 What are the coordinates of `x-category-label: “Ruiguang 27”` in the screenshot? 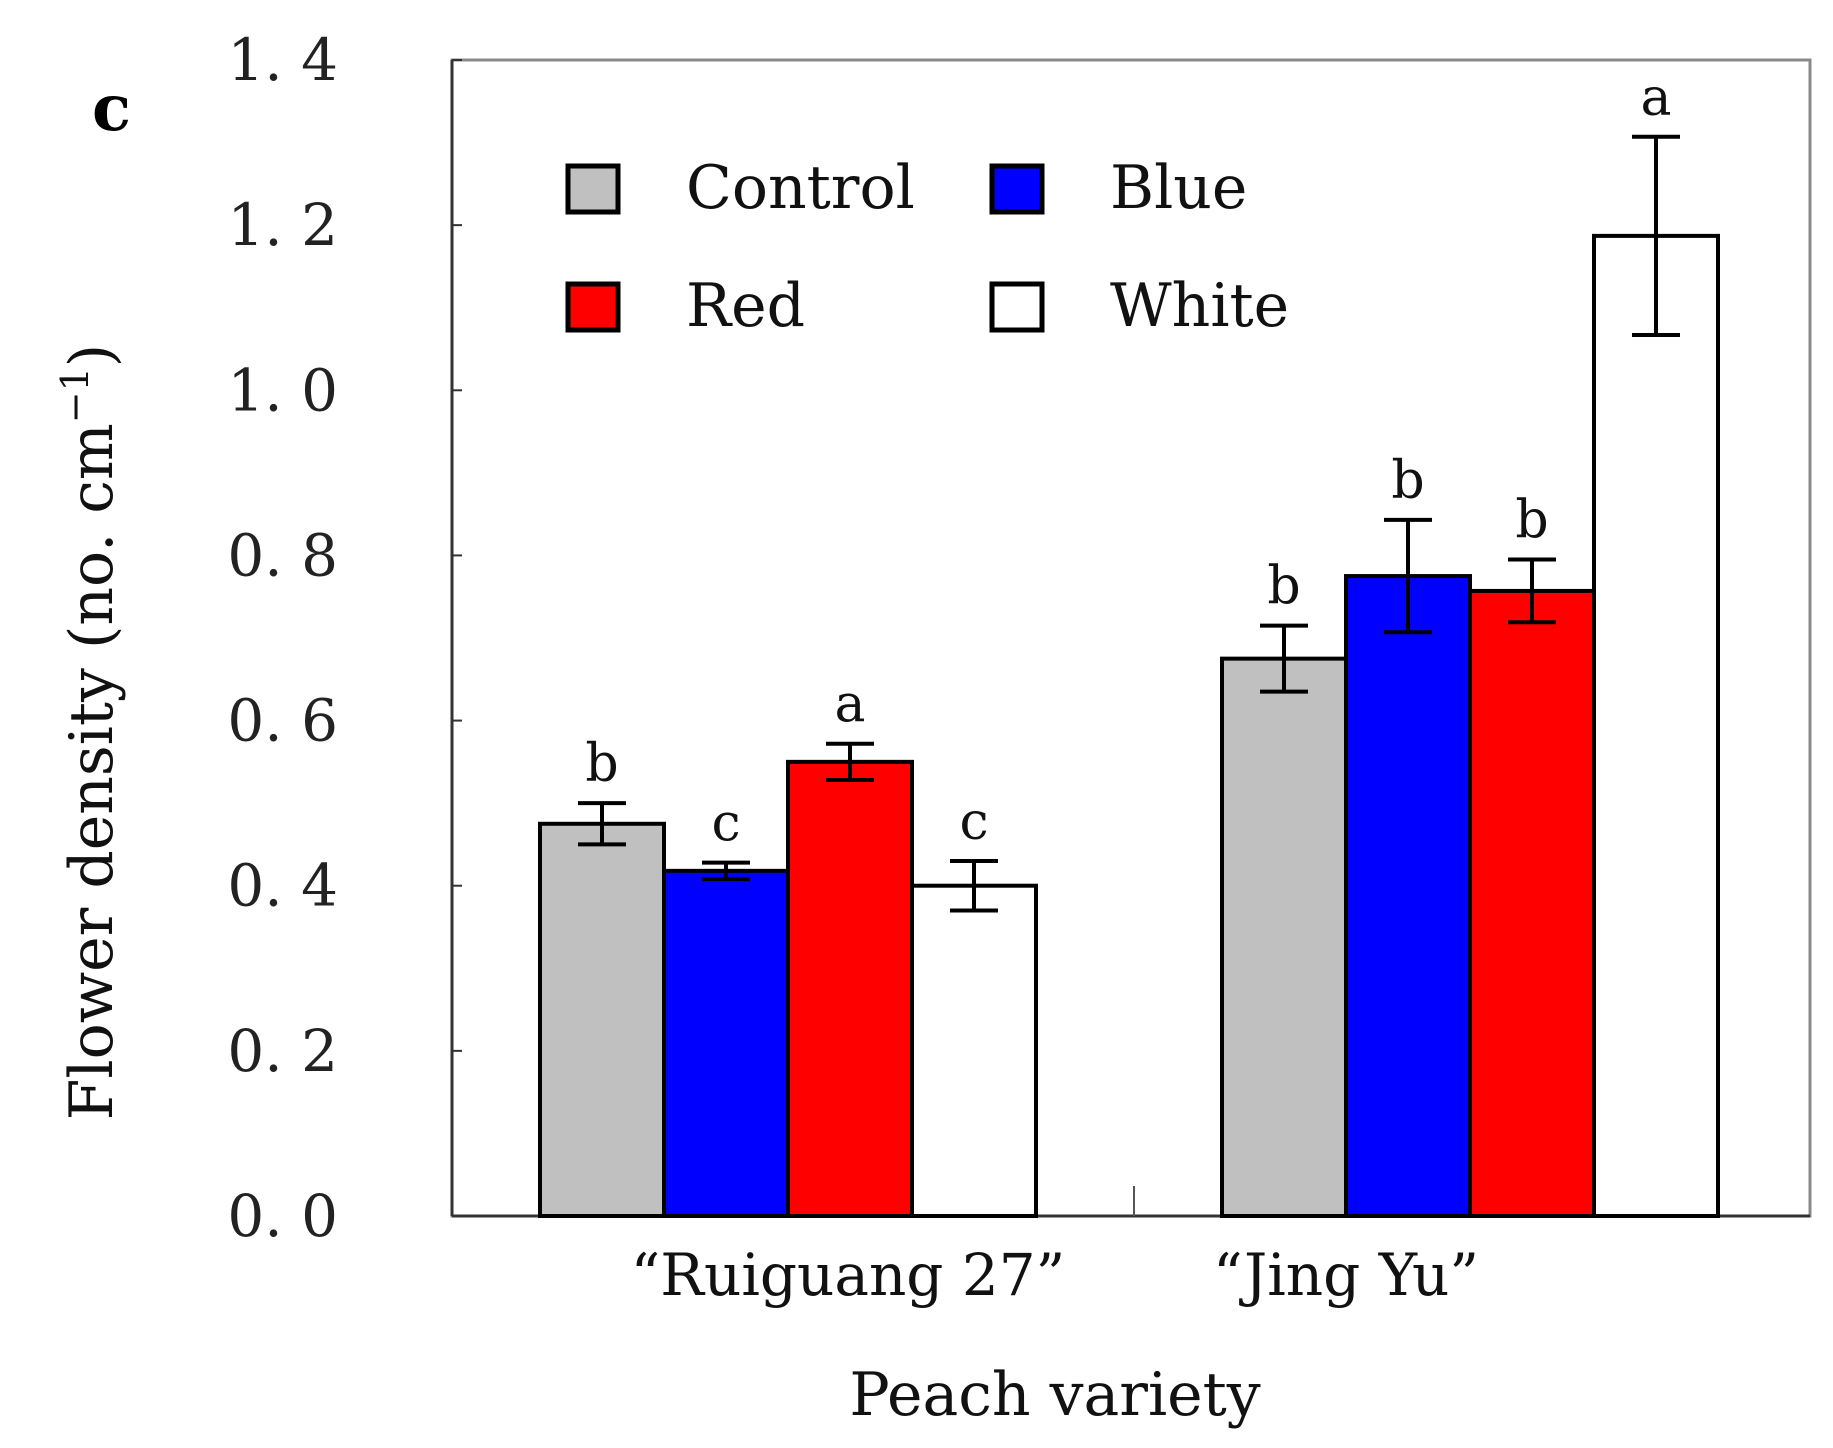 It's located at (848, 1275).